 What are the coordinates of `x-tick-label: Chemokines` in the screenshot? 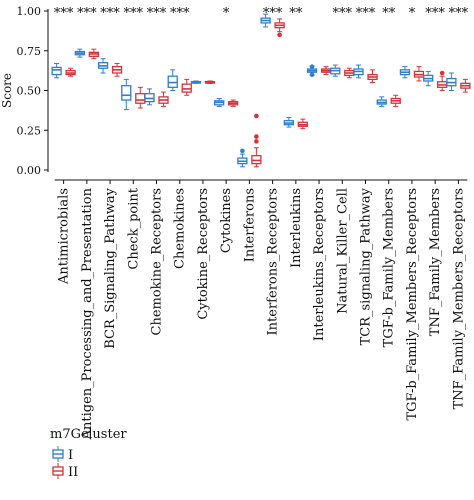 It's located at (180, 228).